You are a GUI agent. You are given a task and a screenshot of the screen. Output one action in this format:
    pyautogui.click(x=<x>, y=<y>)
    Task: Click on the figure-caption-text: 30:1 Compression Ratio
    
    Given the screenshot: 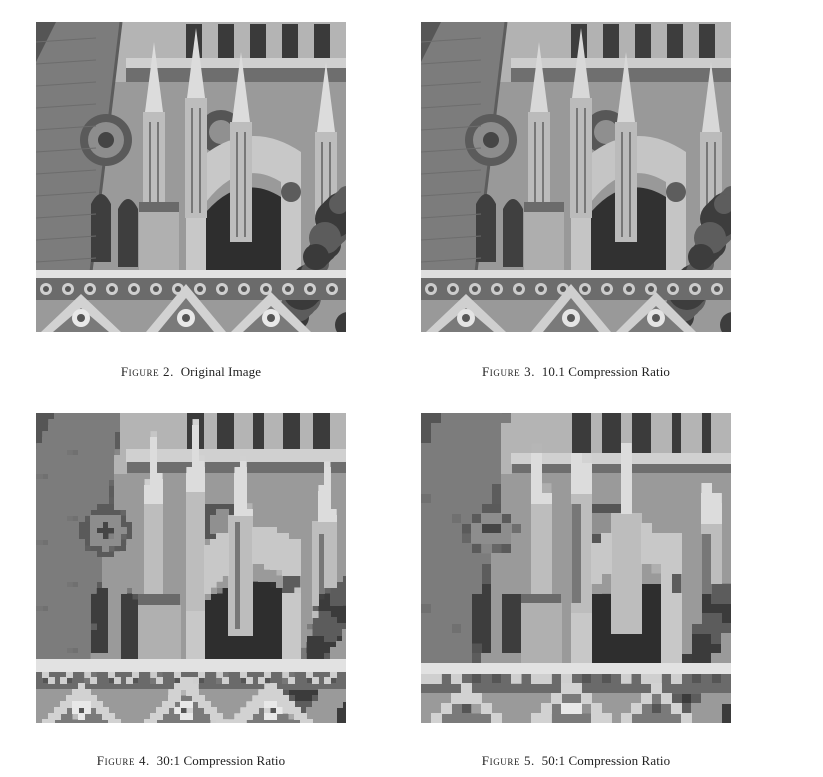 What is the action you would take?
    pyautogui.click(x=221, y=760)
    